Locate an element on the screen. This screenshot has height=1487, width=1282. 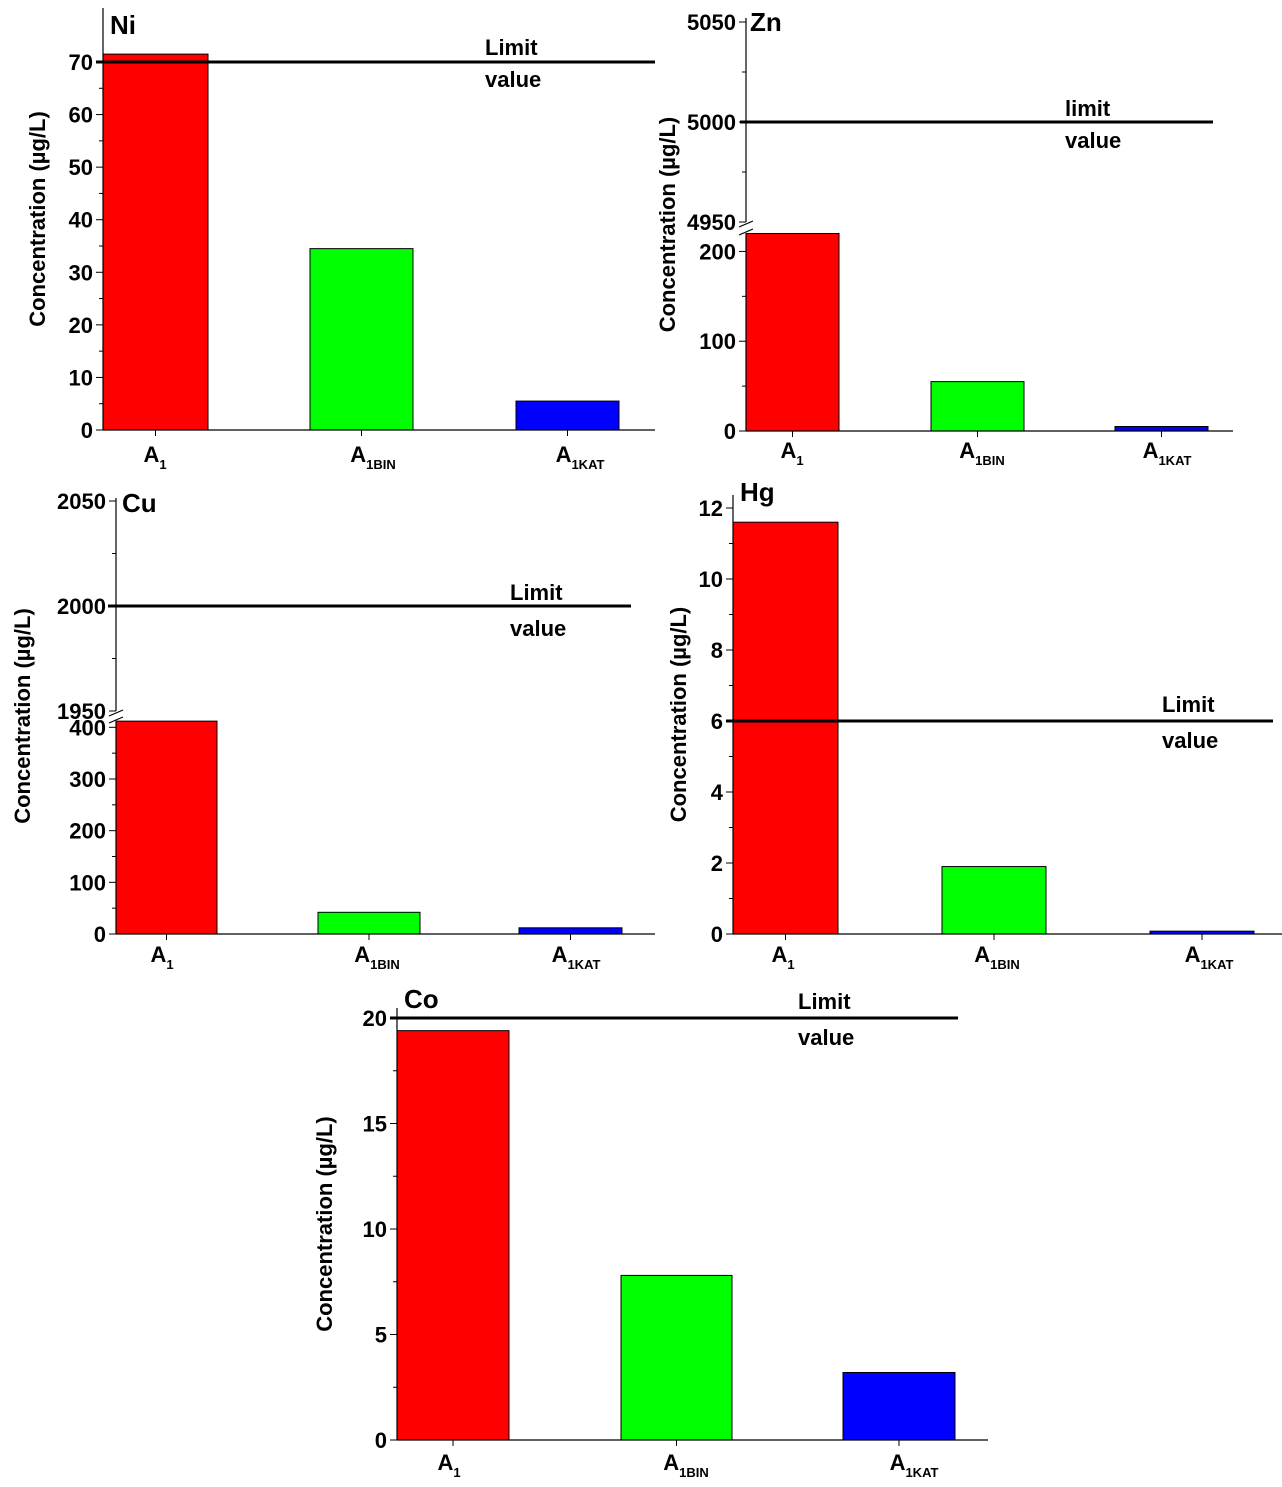
panel-title: Zn is located at coordinates (766, 22).